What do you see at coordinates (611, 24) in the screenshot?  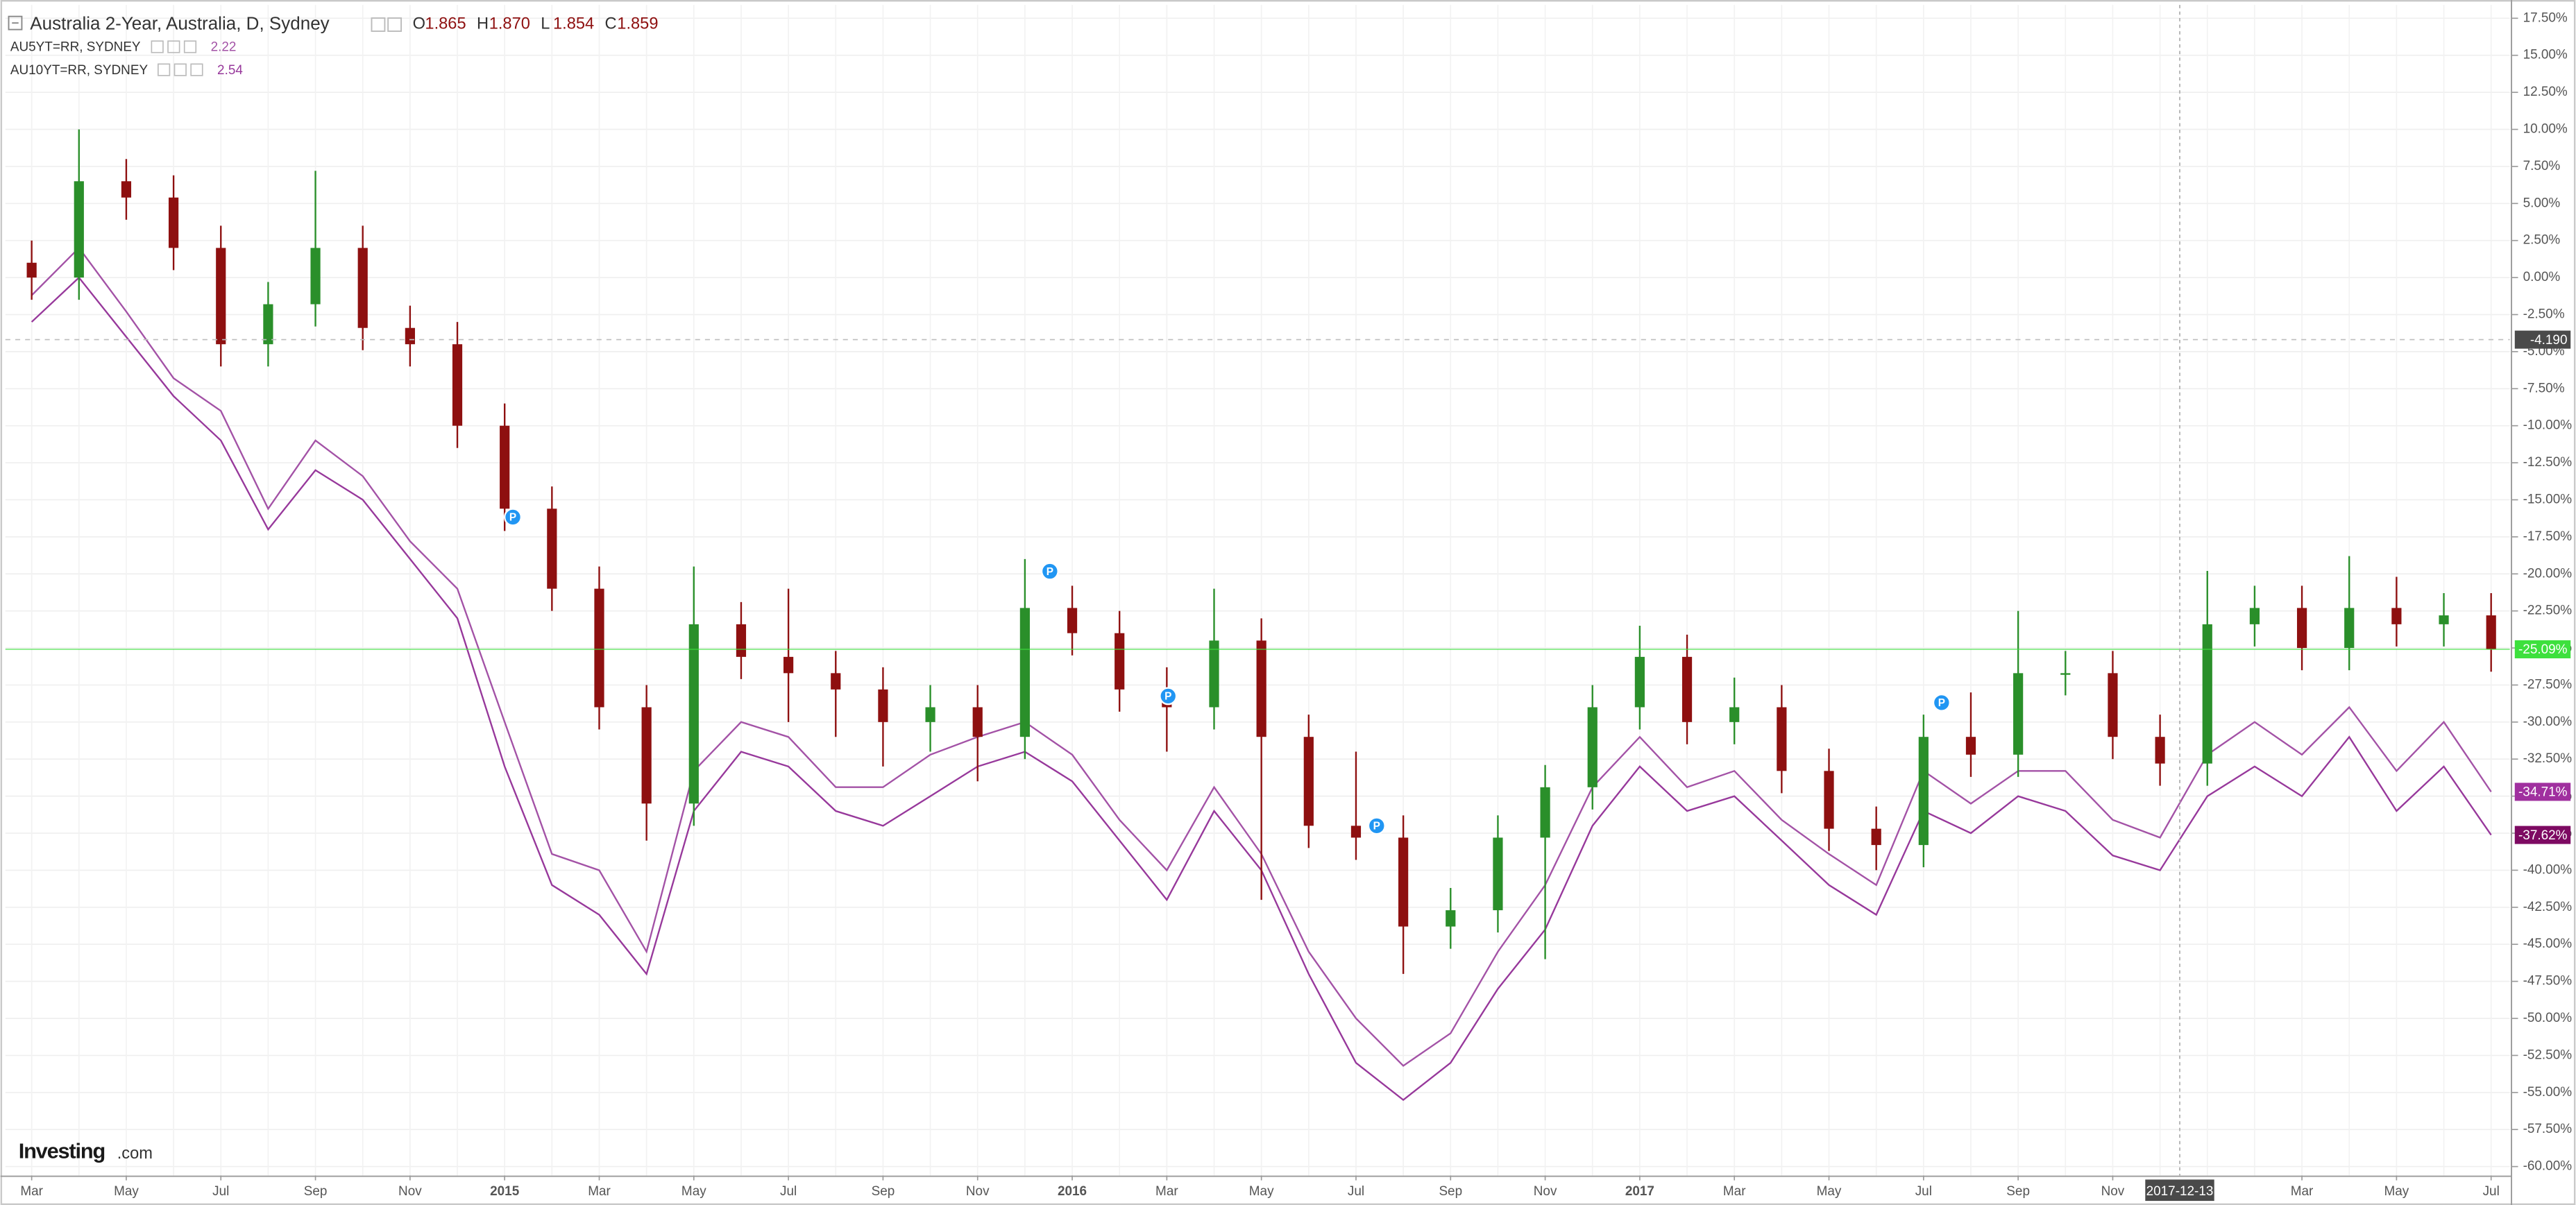 I see `ohlc-key: C` at bounding box center [611, 24].